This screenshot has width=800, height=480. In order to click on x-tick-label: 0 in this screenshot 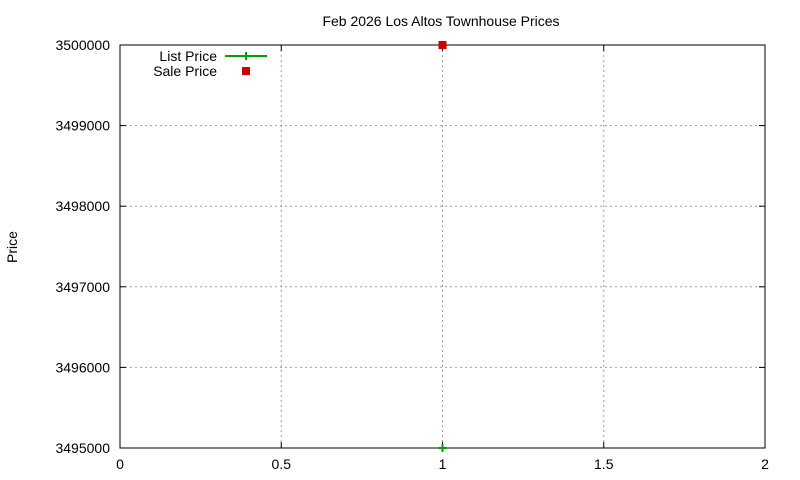, I will do `click(120, 464)`.